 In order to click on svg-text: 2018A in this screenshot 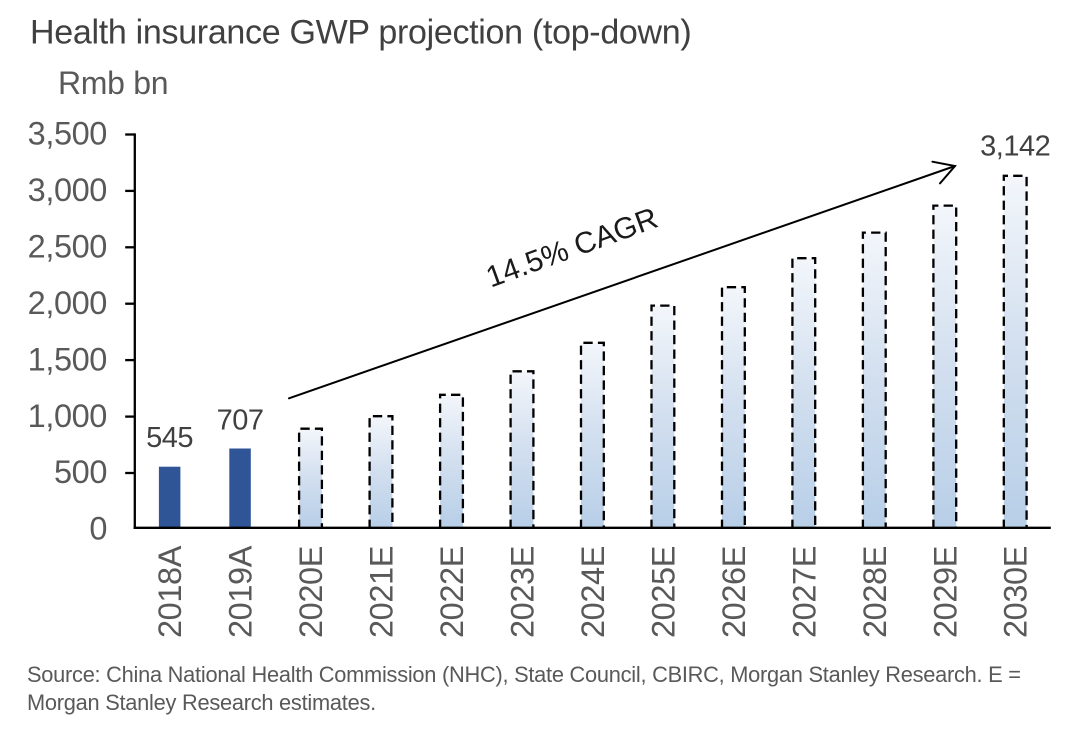, I will do `click(170, 591)`.